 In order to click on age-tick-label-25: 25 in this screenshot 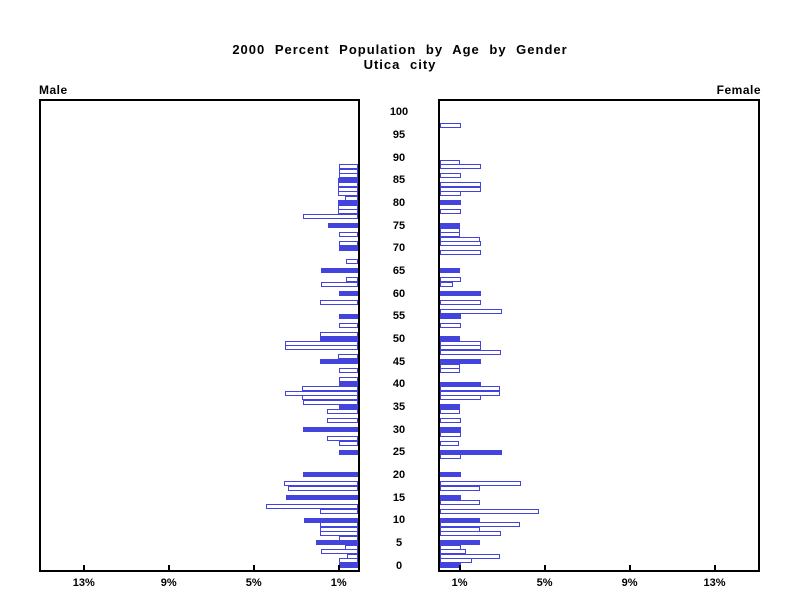, I will do `click(399, 452)`.